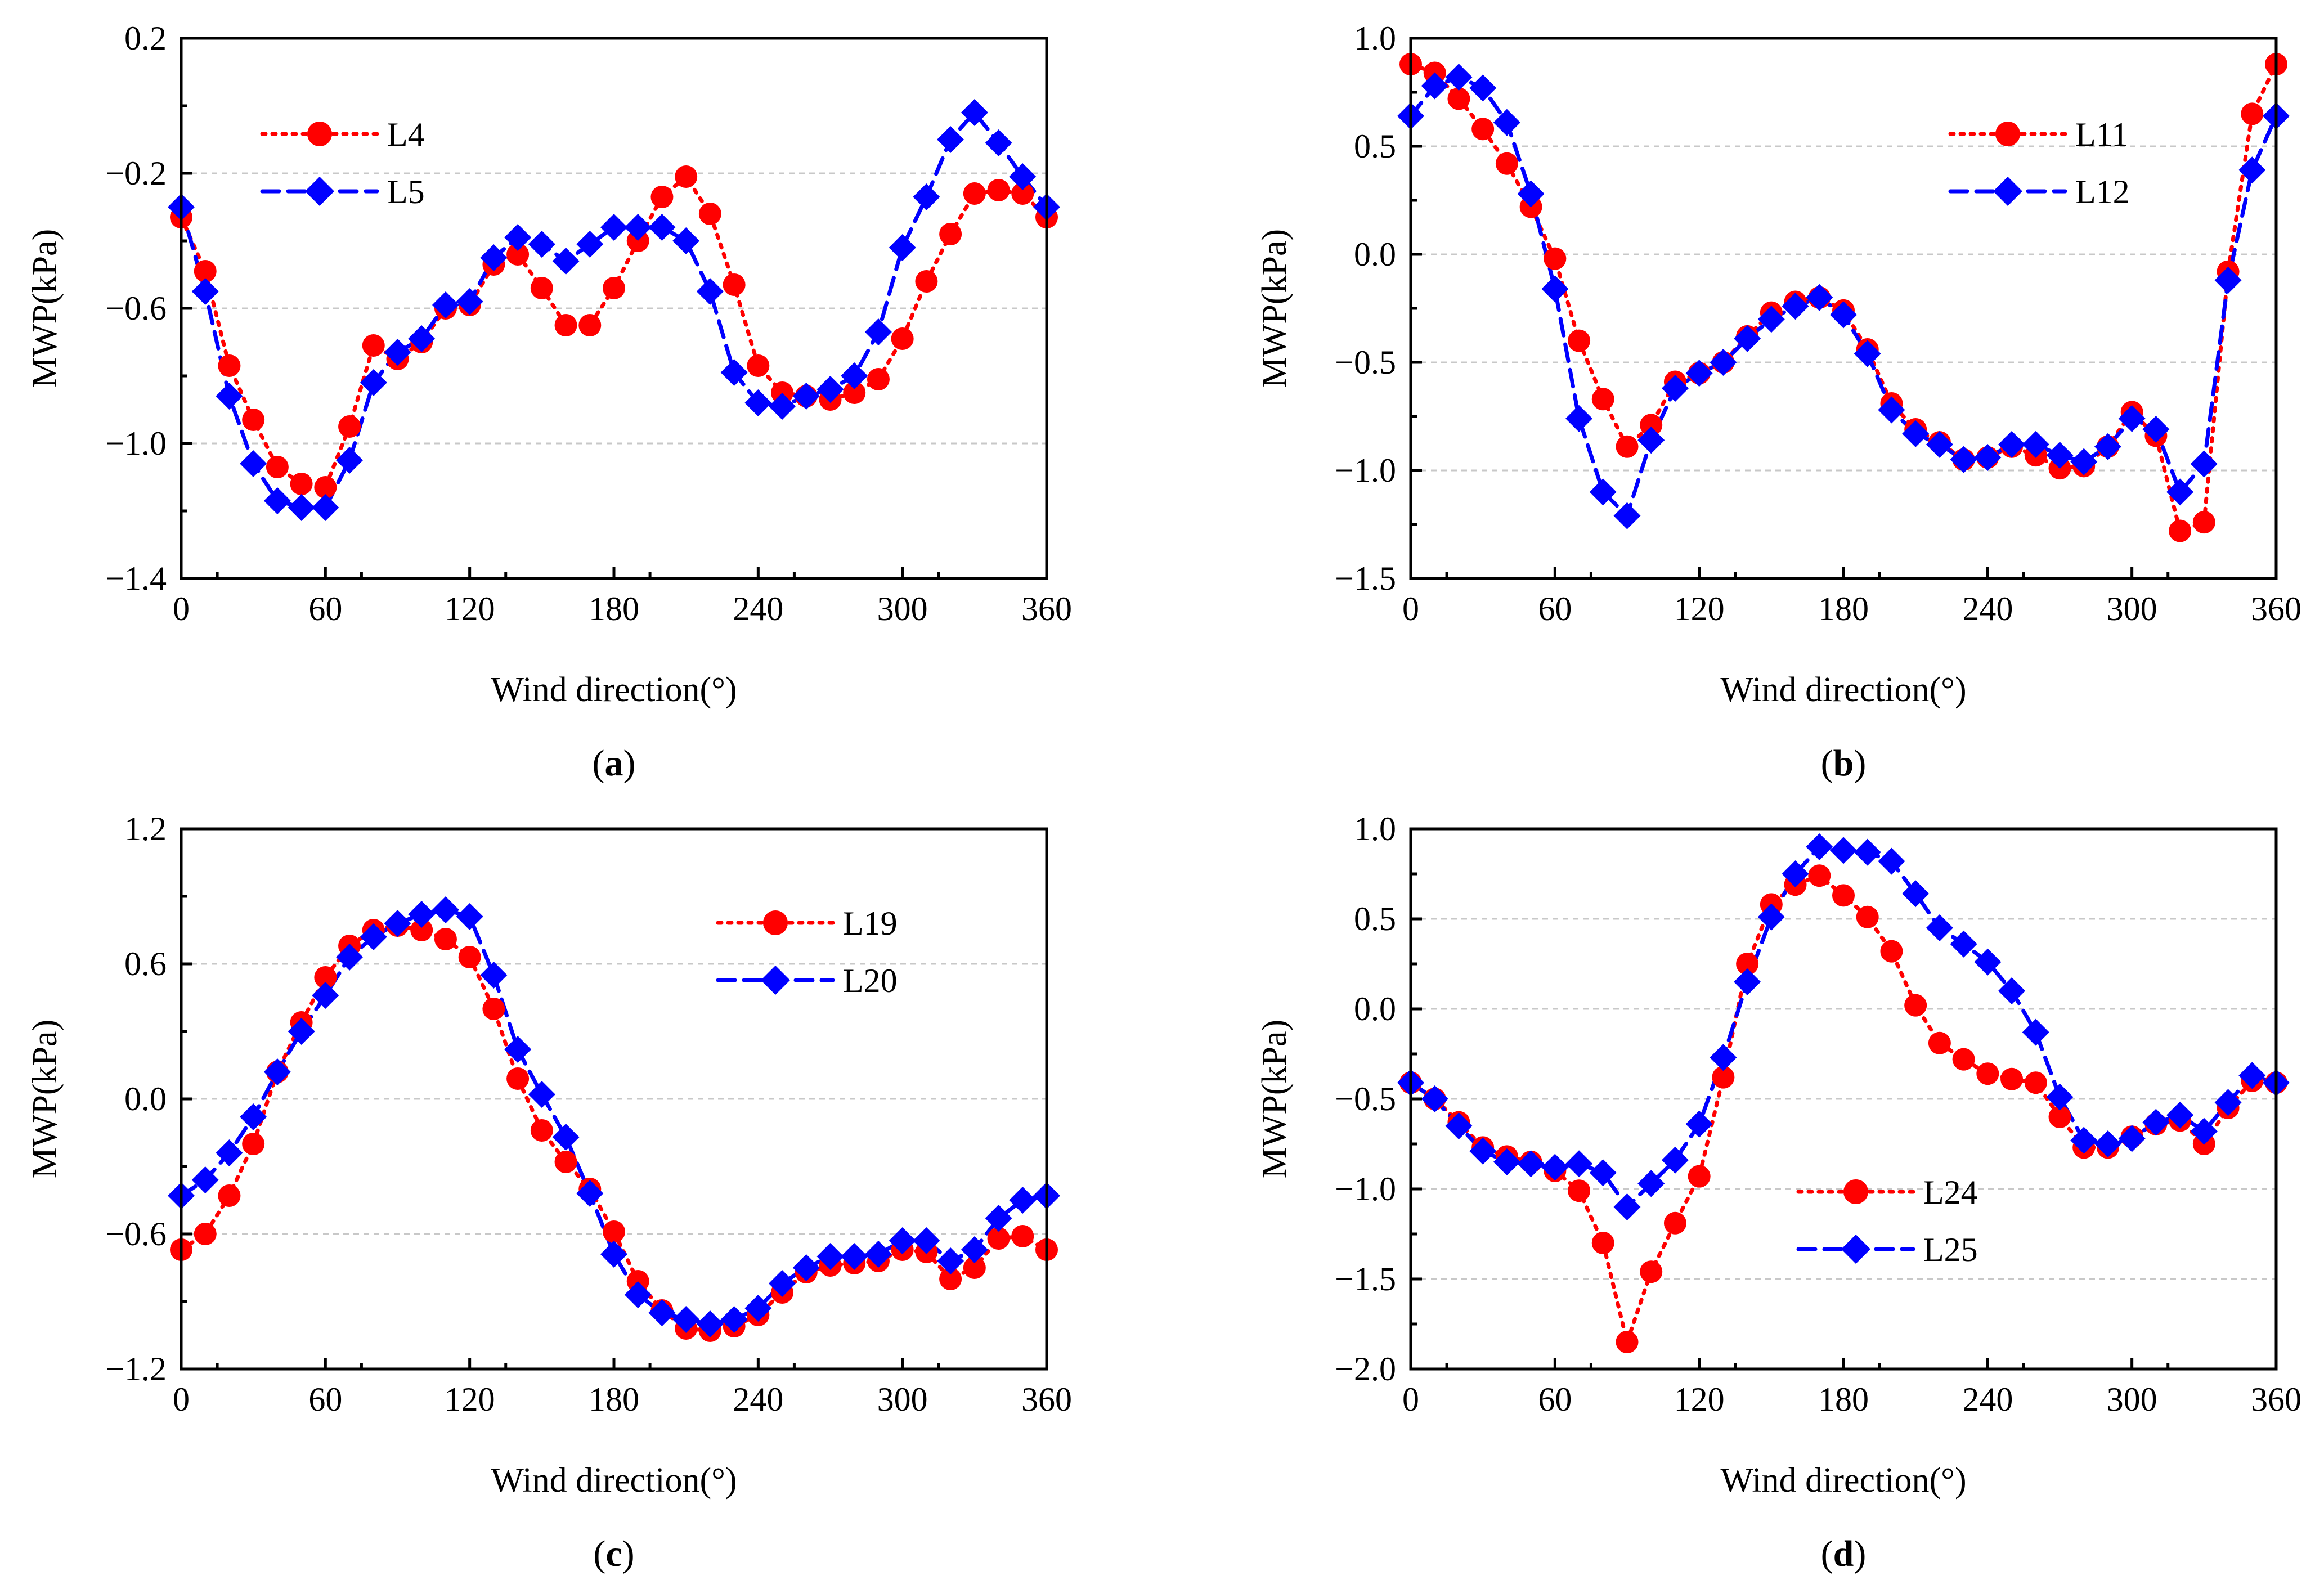 This screenshot has width=2324, height=1580. What do you see at coordinates (406, 191) in the screenshot?
I see `legend-label: L5` at bounding box center [406, 191].